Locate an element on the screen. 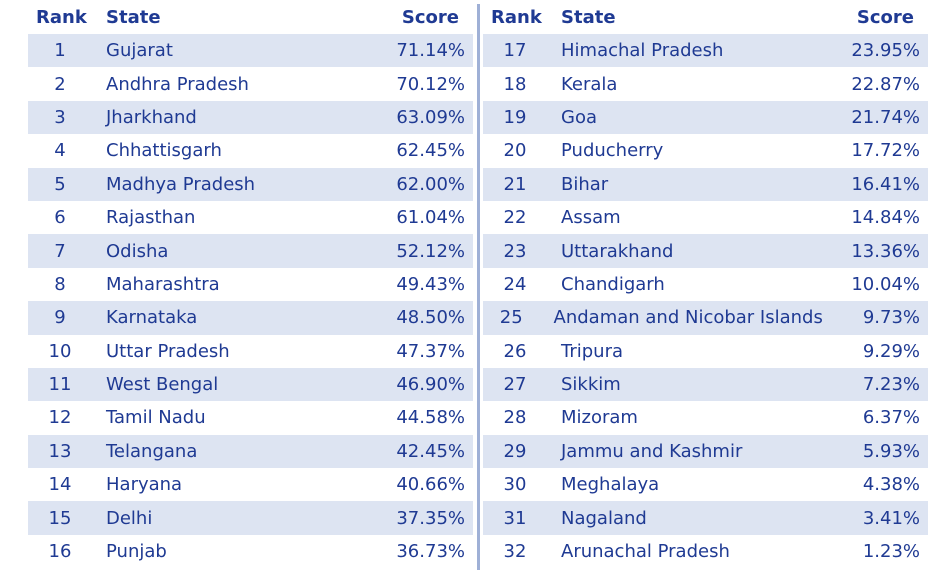 The image size is (945, 575). rank-column-header: Rank is located at coordinates (61, 17).